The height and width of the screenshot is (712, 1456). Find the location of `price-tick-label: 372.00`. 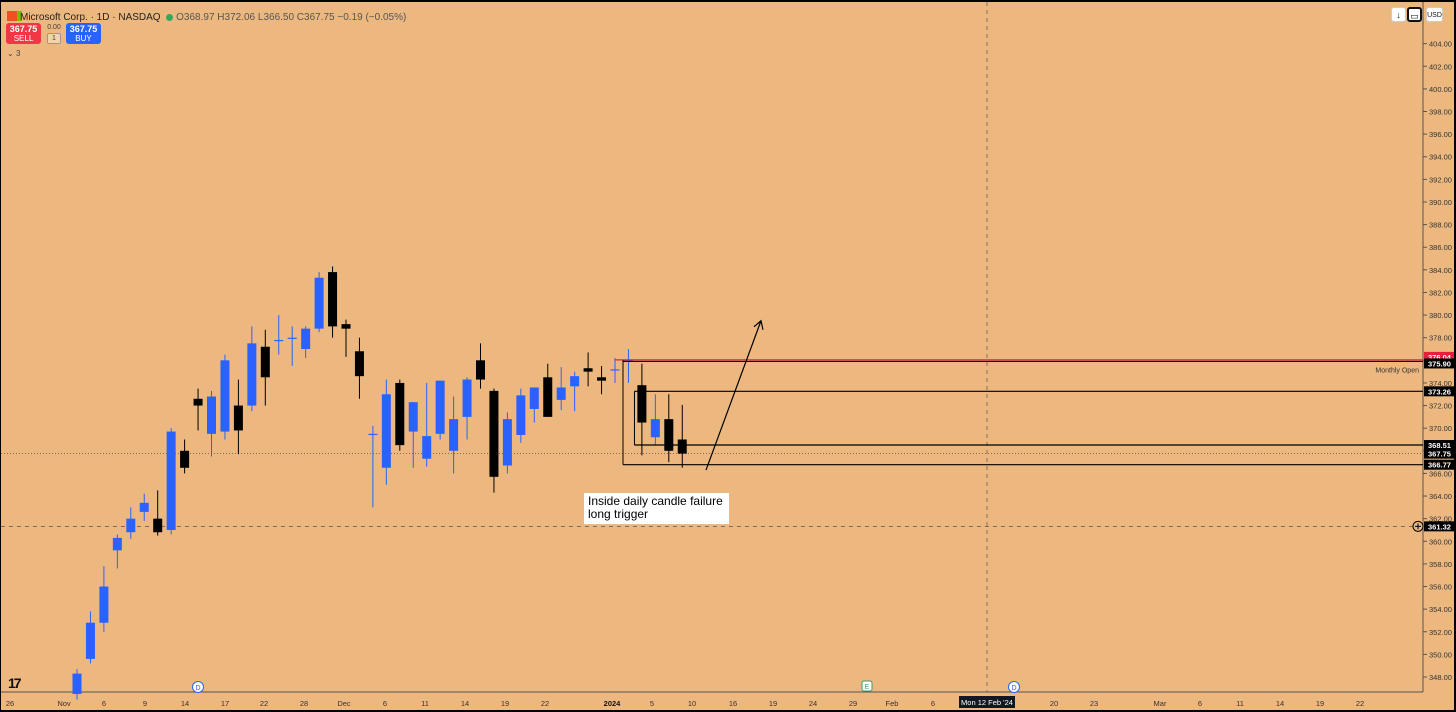

price-tick-label: 372.00 is located at coordinates (1440, 406).